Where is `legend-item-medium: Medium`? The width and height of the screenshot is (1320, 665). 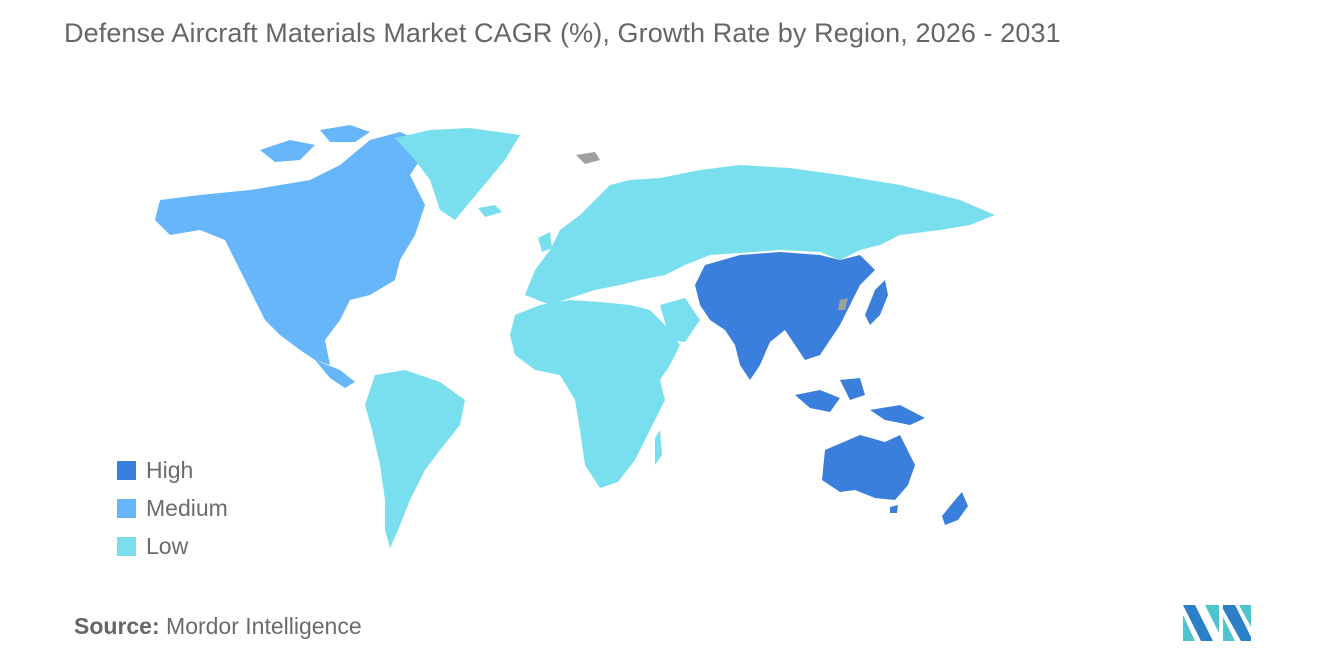 legend-item-medium: Medium is located at coordinates (172, 508).